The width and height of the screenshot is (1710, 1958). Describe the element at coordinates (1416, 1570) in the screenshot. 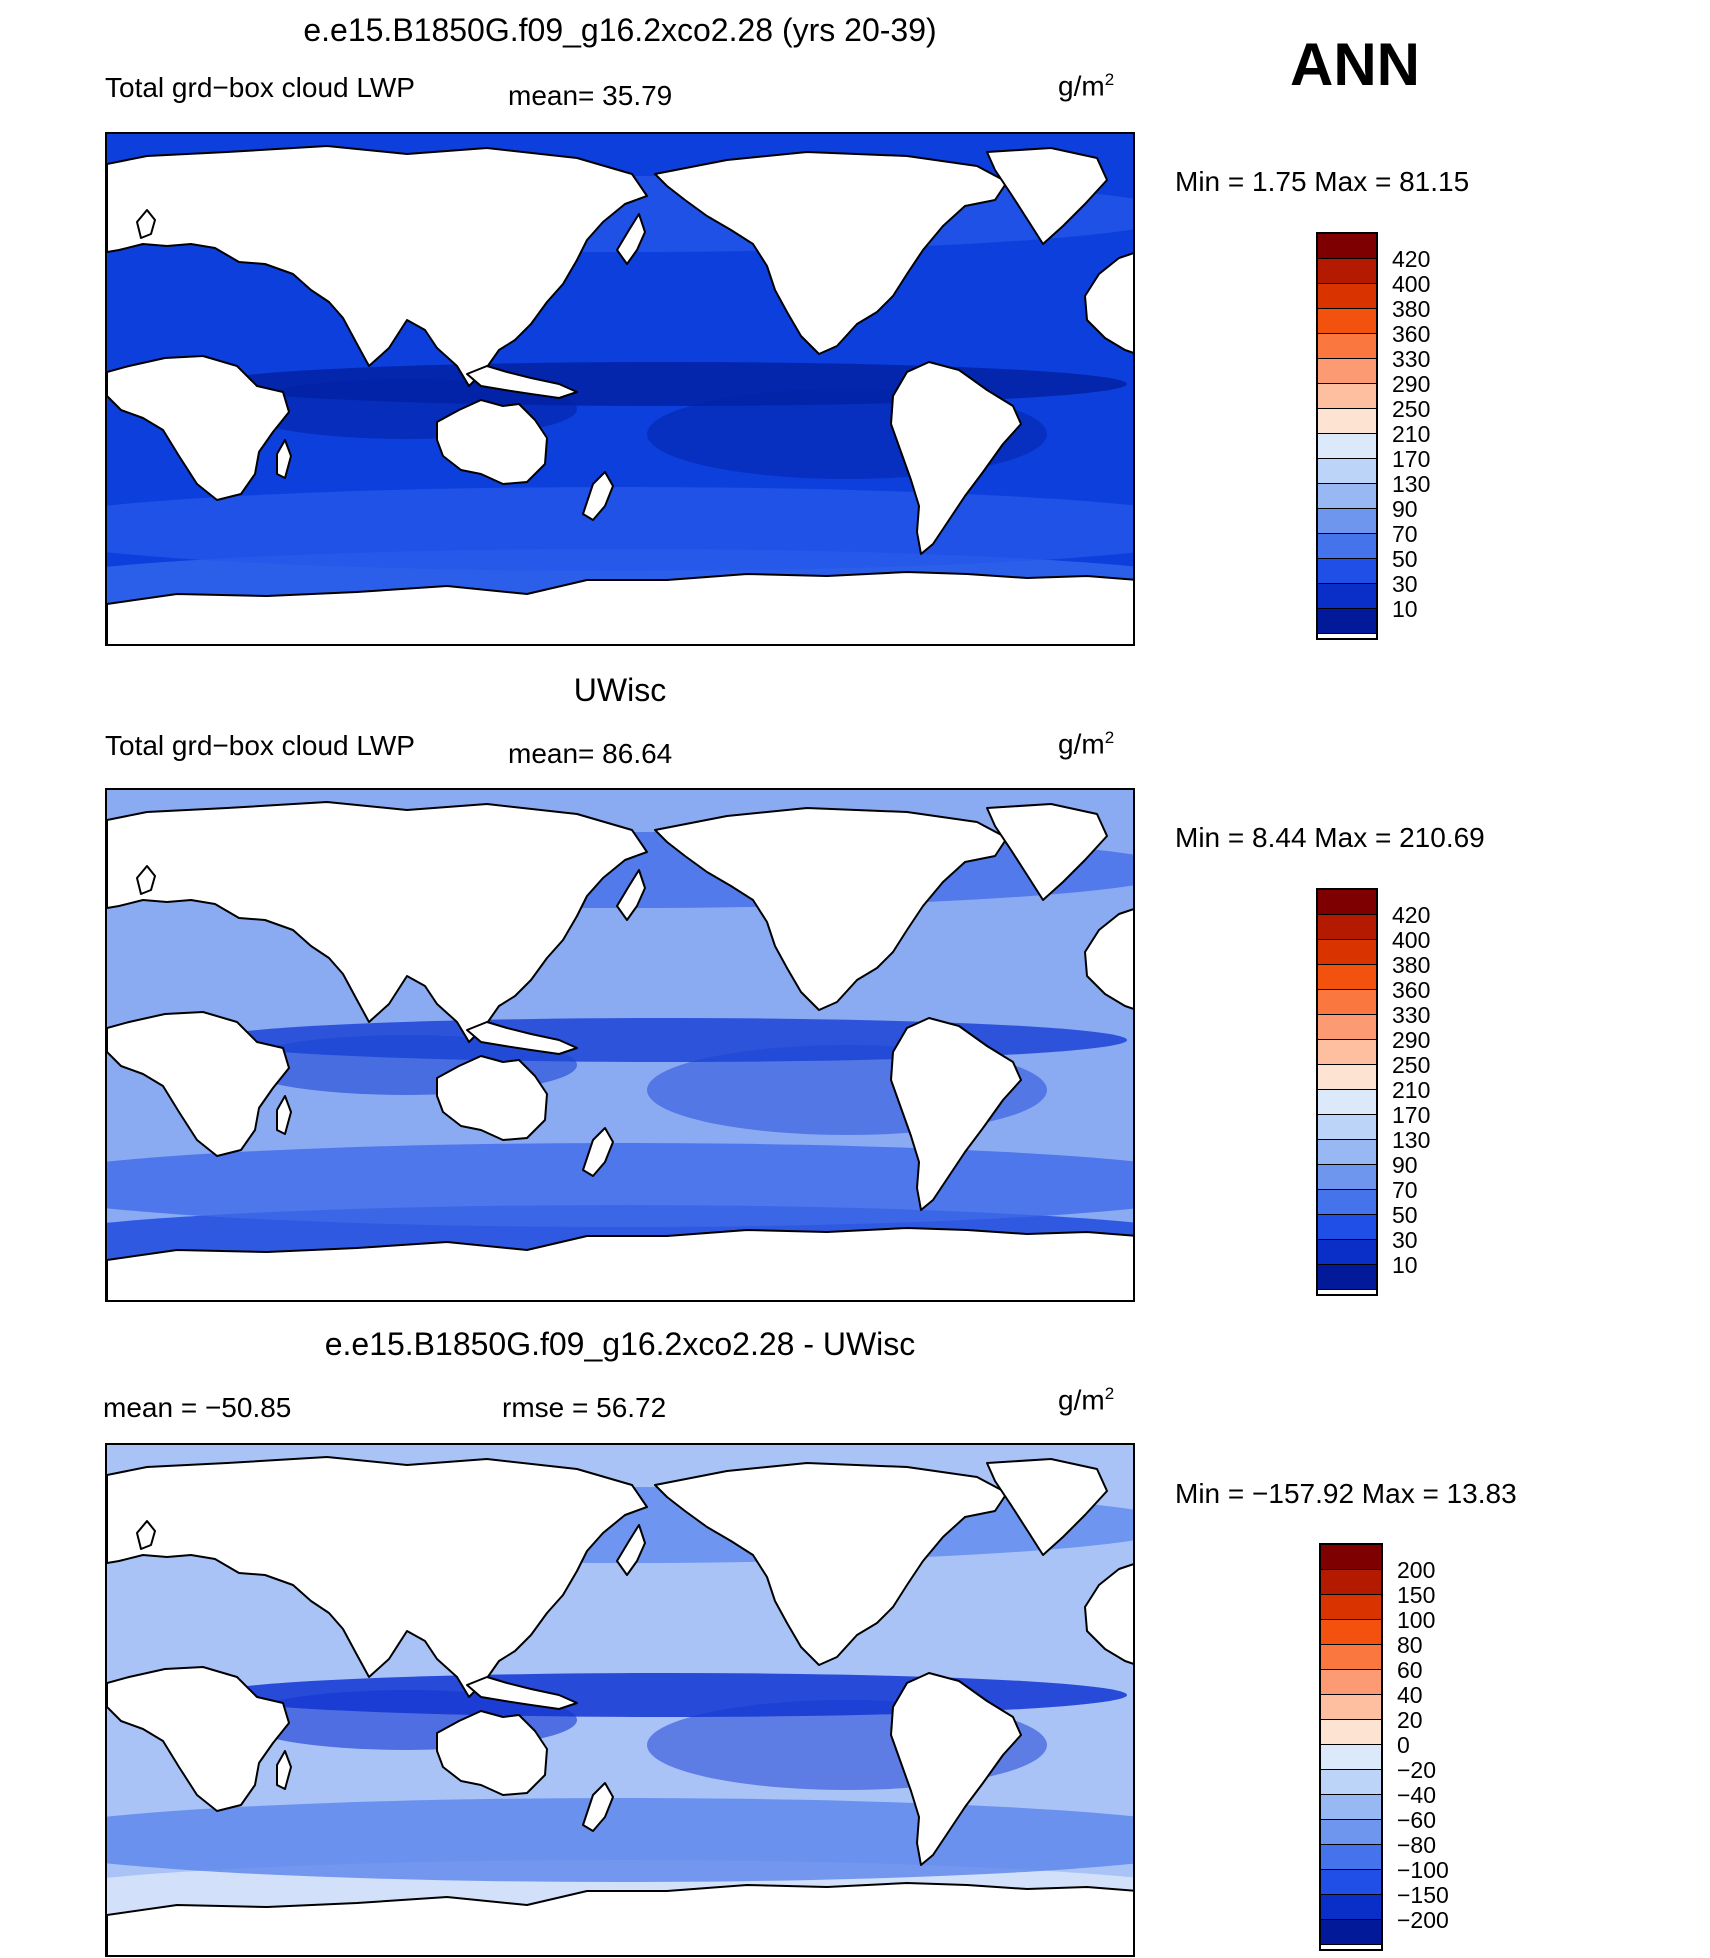

I see `colorbar-tick-label: 200` at that location.